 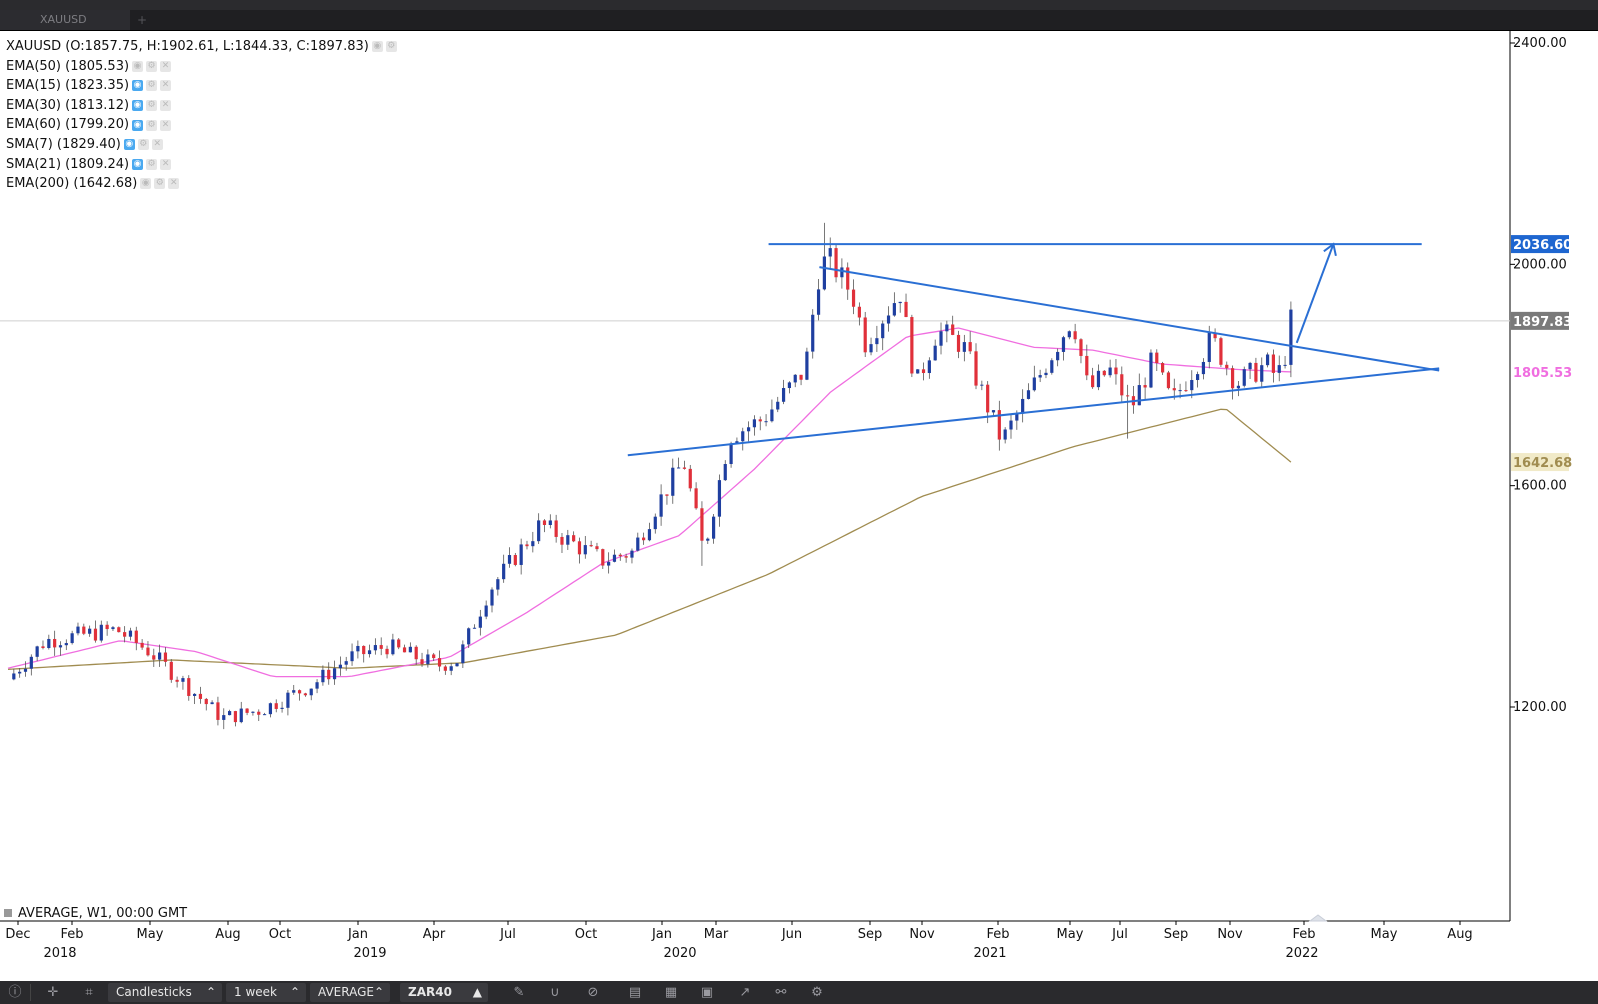 I want to click on trendline-descending, so click(x=1129, y=319).